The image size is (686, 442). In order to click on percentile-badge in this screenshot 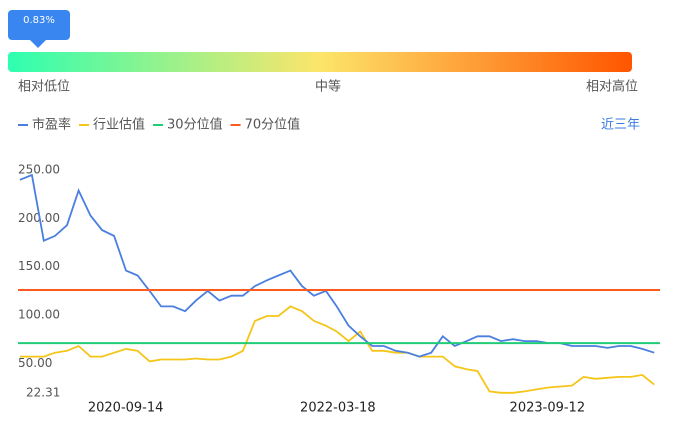, I will do `click(39, 25)`.